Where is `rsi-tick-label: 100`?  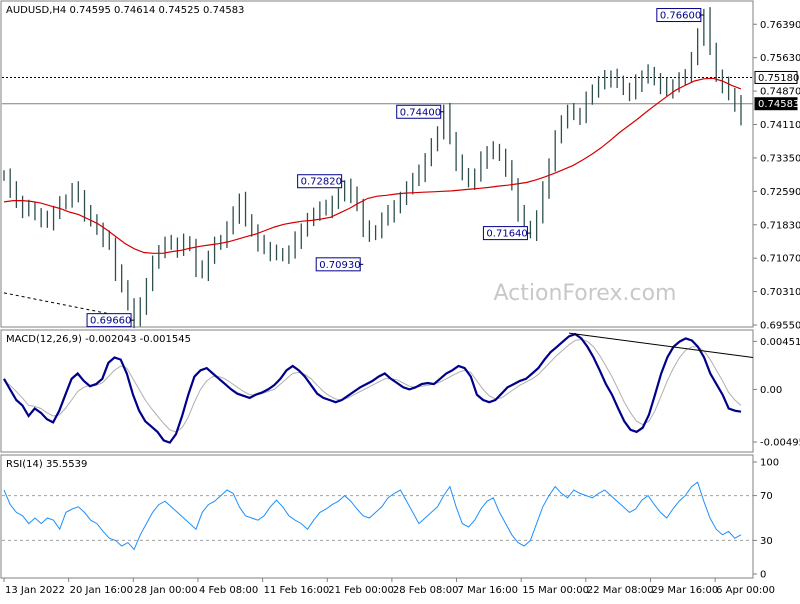
rsi-tick-label: 100 is located at coordinates (769, 463).